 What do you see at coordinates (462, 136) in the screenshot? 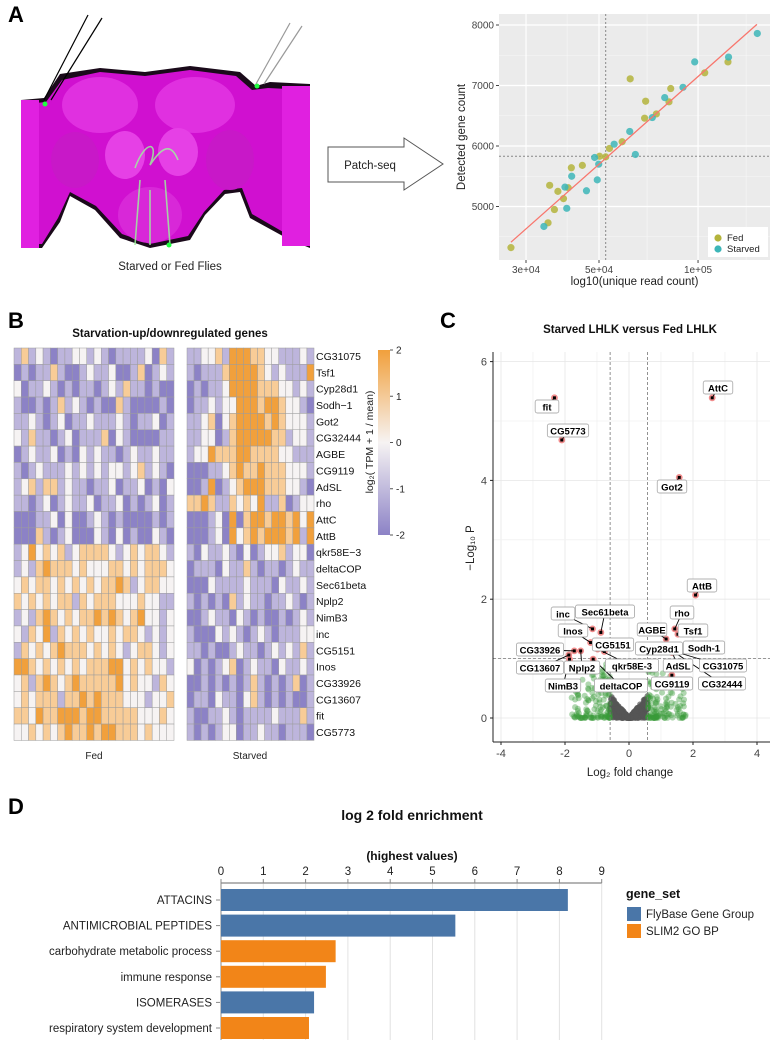
I see `y-axis-label: Detected gene count` at bounding box center [462, 136].